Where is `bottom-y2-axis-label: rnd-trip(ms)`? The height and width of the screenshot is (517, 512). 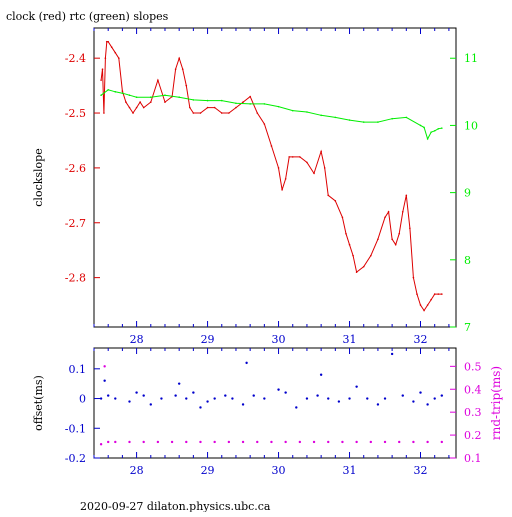 bottom-y2-axis-label: rnd-trip(ms) is located at coordinates (496, 403).